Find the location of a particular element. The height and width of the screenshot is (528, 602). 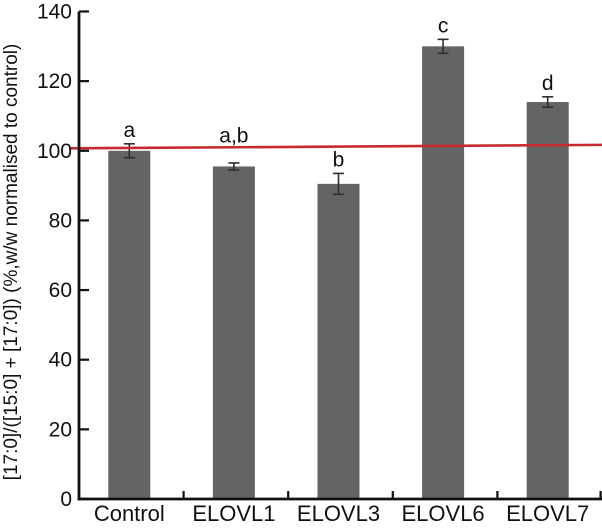

reference-line is located at coordinates (335, 146).